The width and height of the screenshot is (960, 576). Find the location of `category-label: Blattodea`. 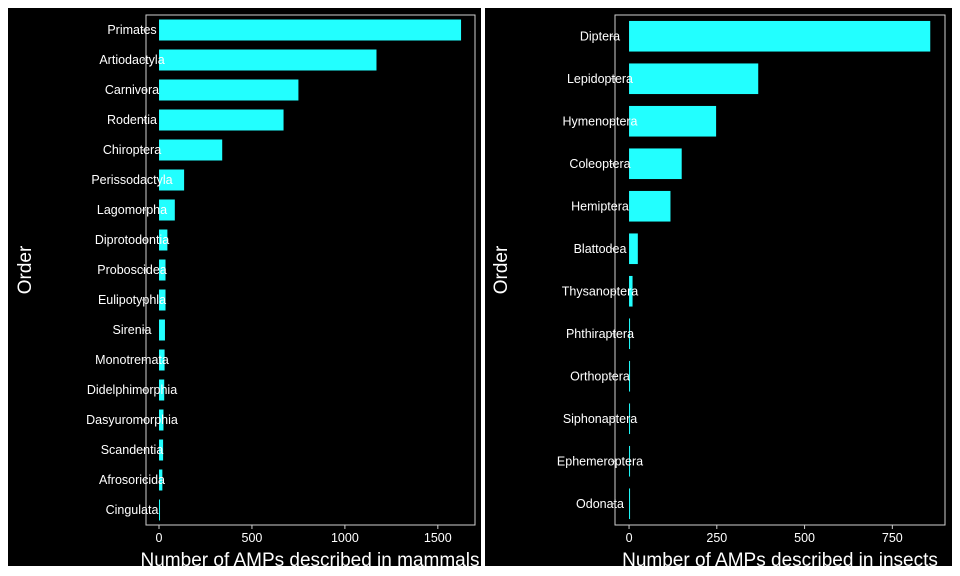

category-label: Blattodea is located at coordinates (600, 249).